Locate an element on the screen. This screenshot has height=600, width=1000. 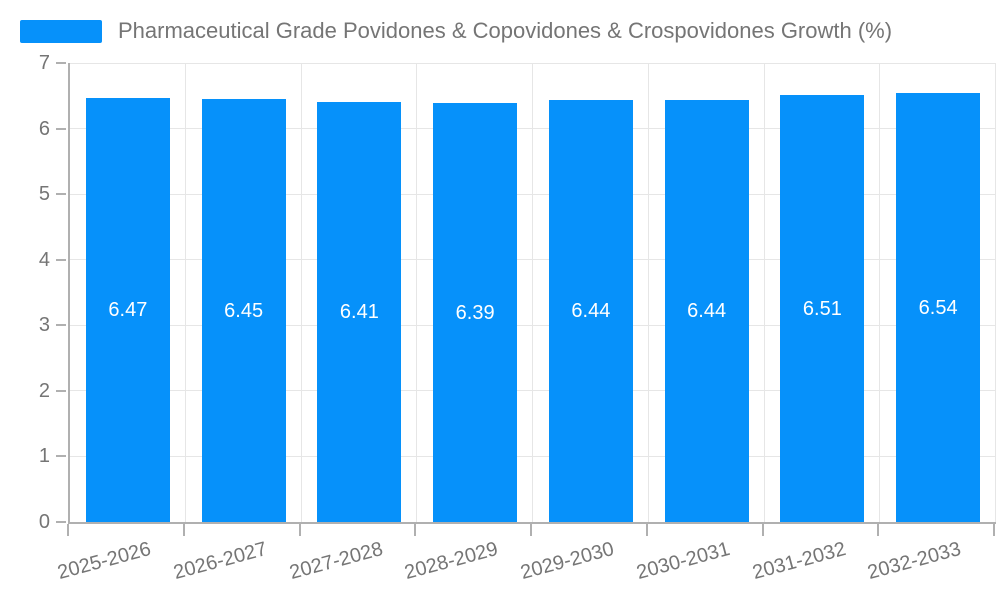
bar: 6.41 is located at coordinates (359, 311).